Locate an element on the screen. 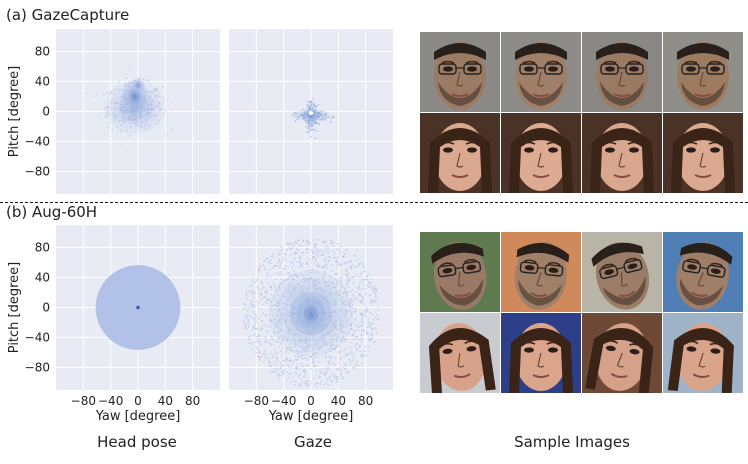 Image resolution: width=748 pixels, height=464 pixels. density-center-point is located at coordinates (138, 307).